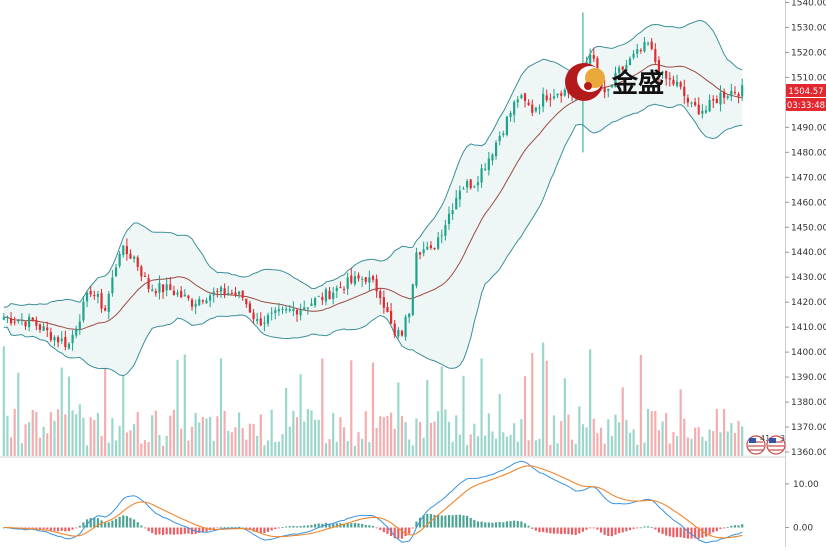 The height and width of the screenshot is (551, 826). I want to click on price-tick-label: 1420.00, so click(808, 303).